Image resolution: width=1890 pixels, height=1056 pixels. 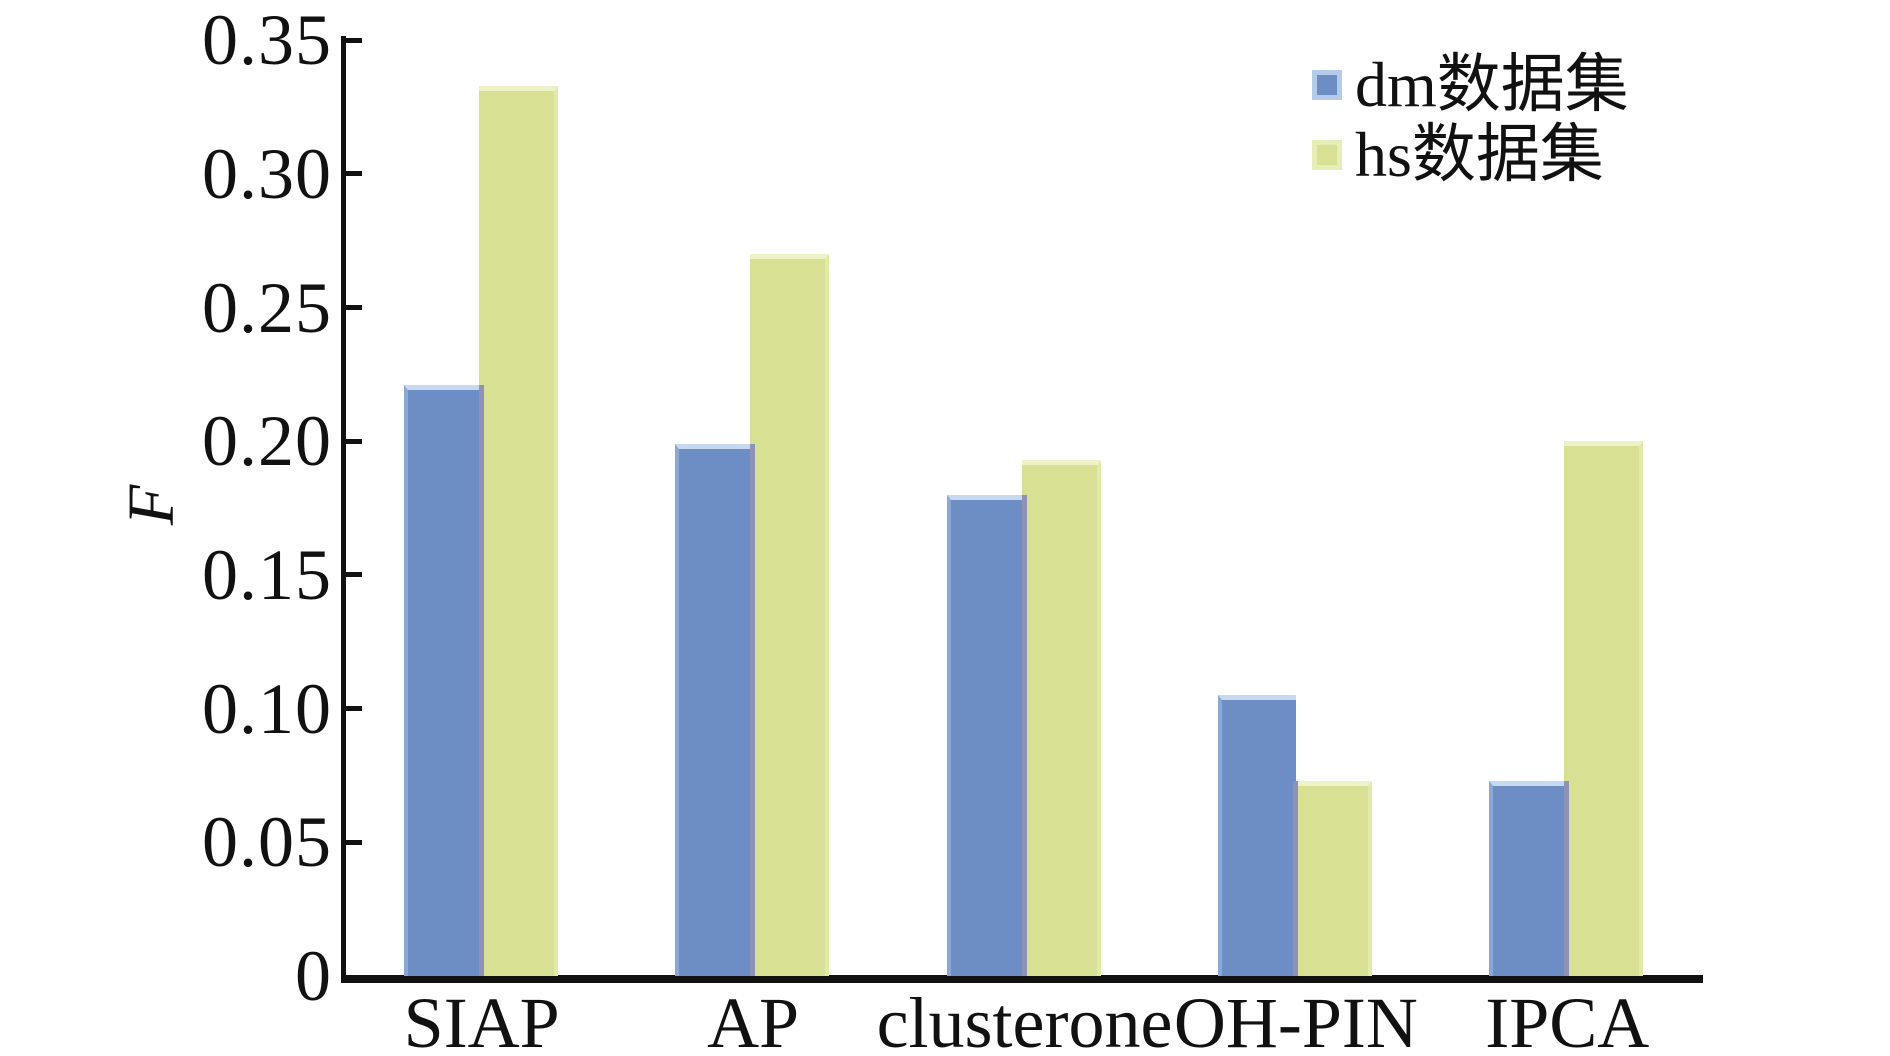 I want to click on legend-item-hs: hs数据集, so click(x=1470, y=155).